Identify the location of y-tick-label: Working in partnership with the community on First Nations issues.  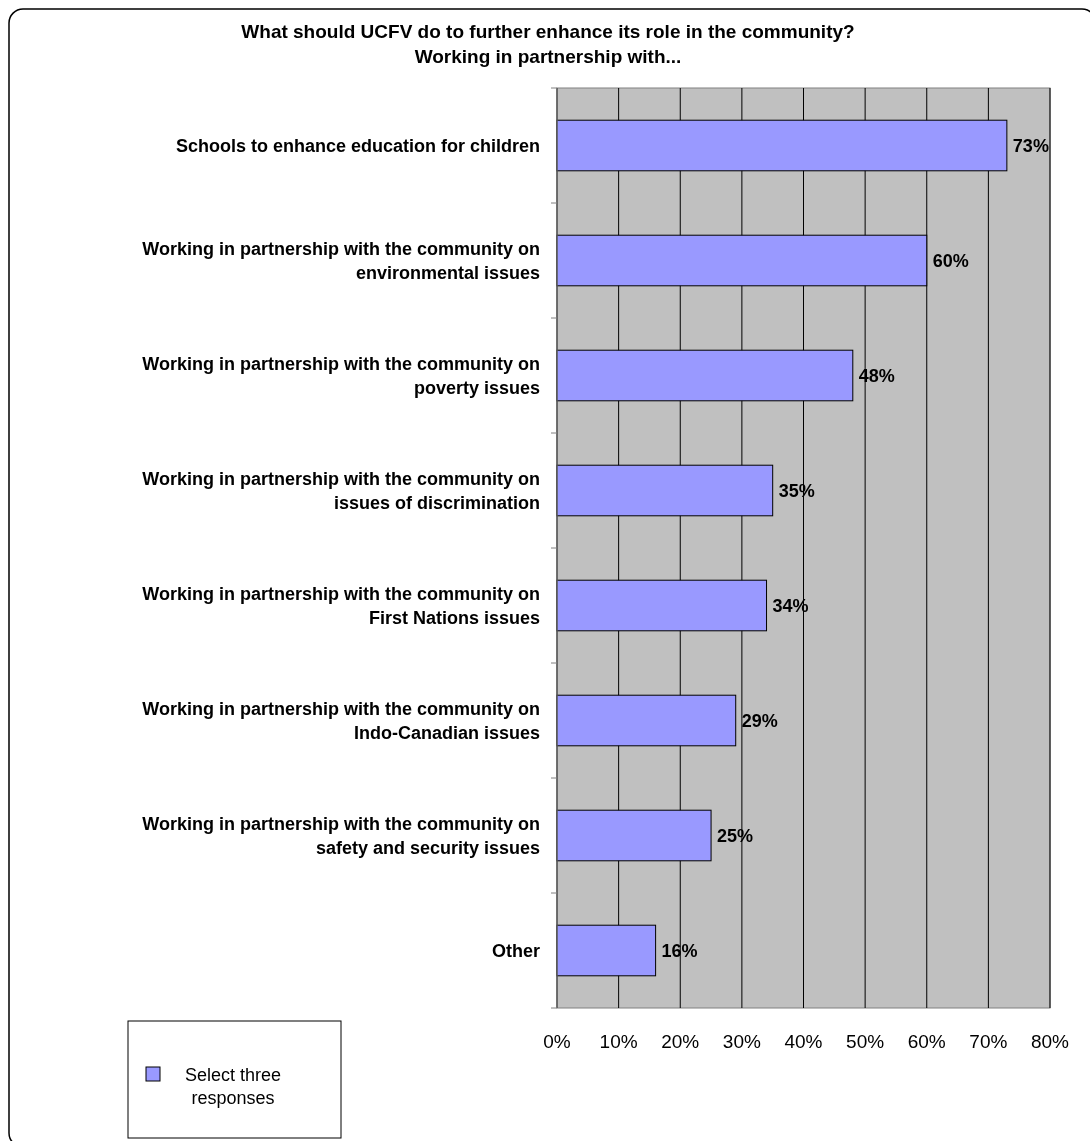
(341, 605).